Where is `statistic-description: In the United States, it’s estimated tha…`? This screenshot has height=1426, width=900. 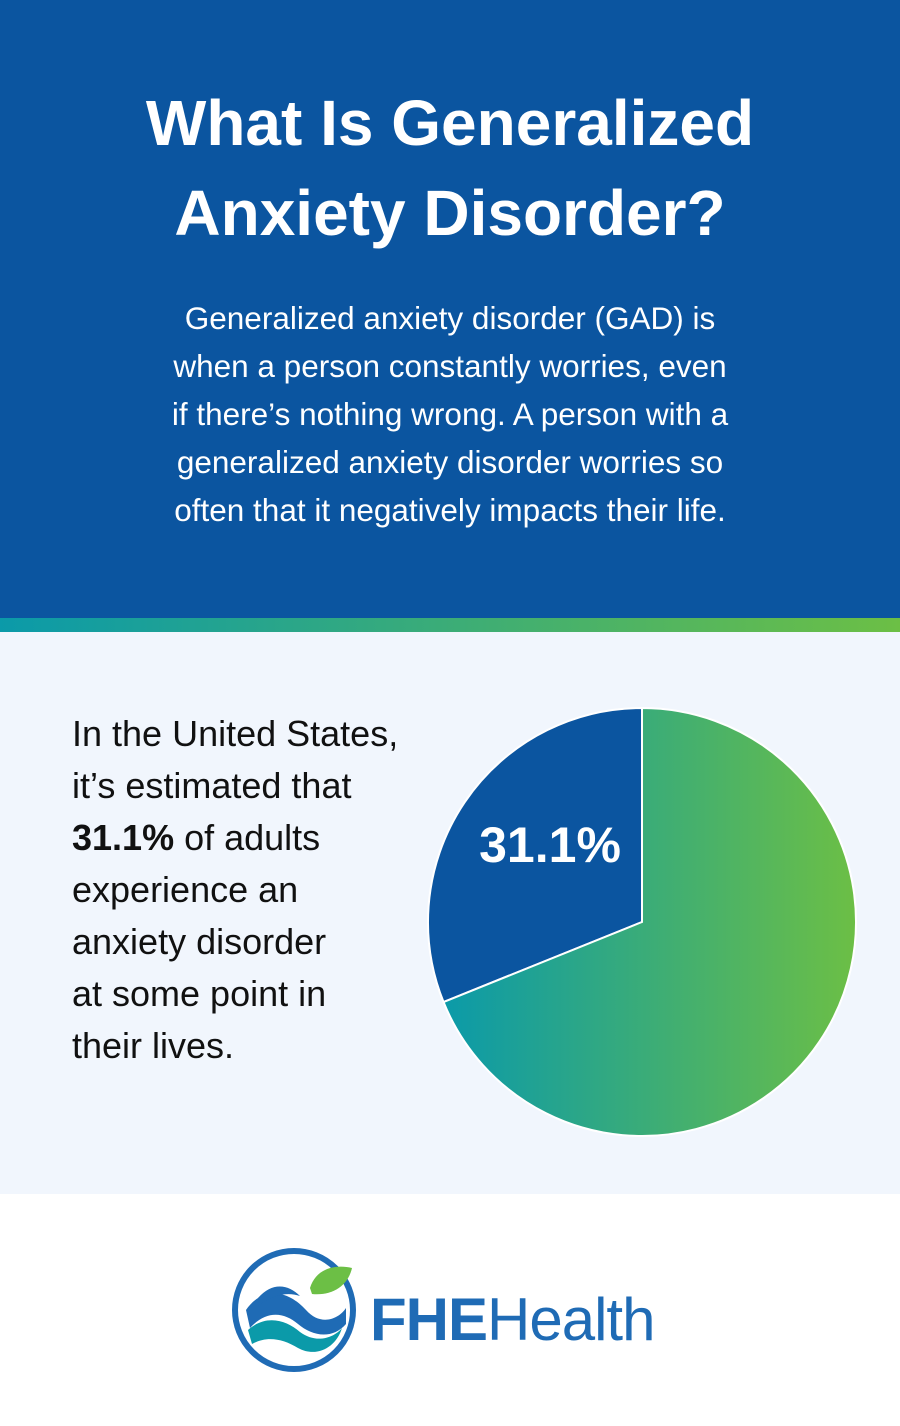 statistic-description: In the United States, it’s estimated tha… is located at coordinates (282, 890).